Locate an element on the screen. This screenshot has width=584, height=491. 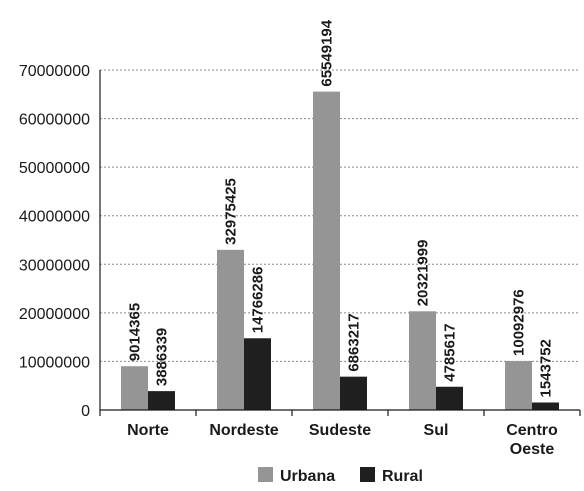
bar-urbana-sudeste is located at coordinates (326, 251).